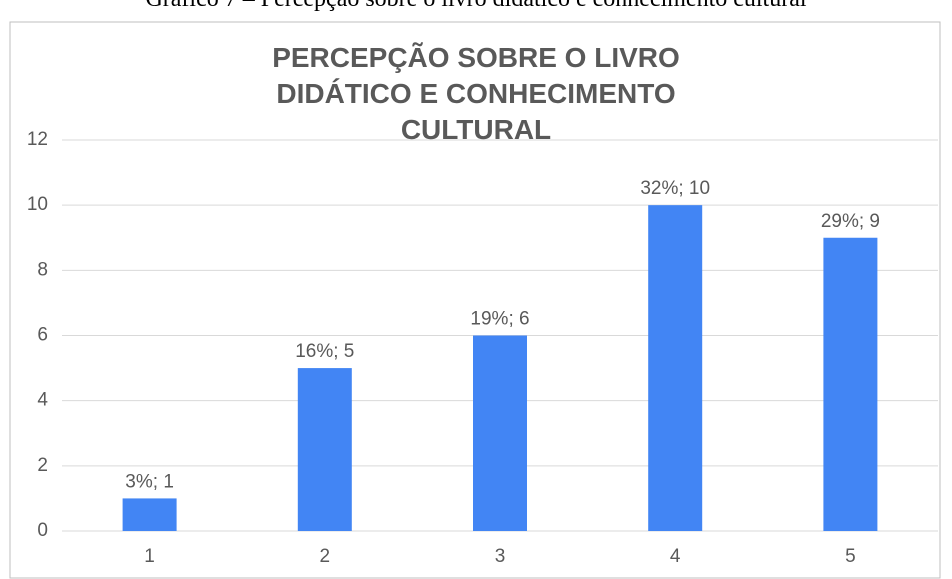  Describe the element at coordinates (37, 204) in the screenshot. I see `y-tick-label: 10` at that location.